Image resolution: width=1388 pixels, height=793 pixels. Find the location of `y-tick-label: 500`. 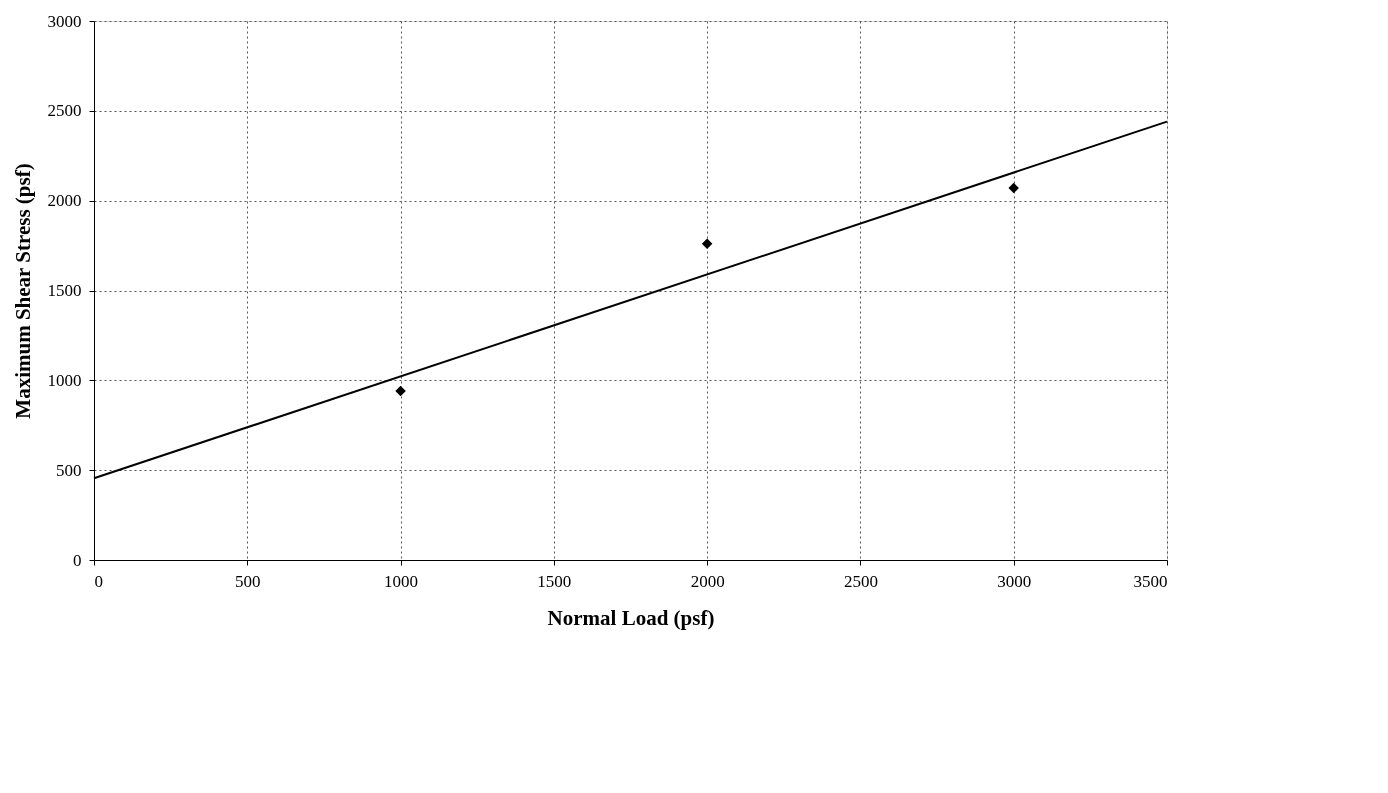

y-tick-label: 500 is located at coordinates (69, 470).